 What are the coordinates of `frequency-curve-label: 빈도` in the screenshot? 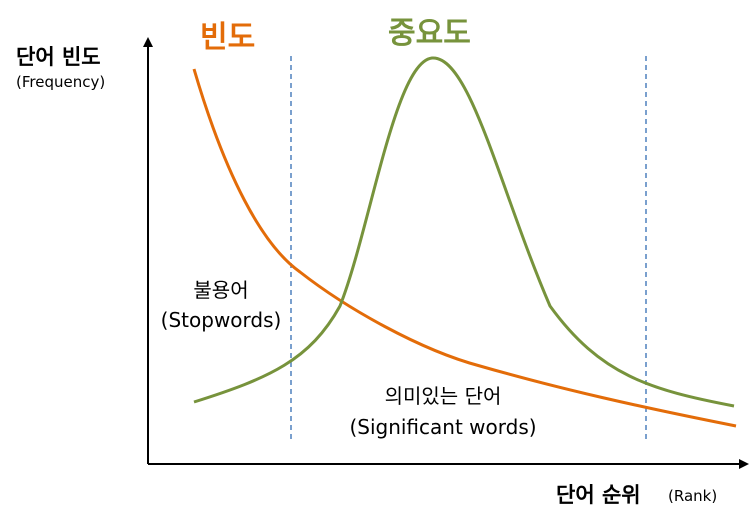 It's located at (227, 37).